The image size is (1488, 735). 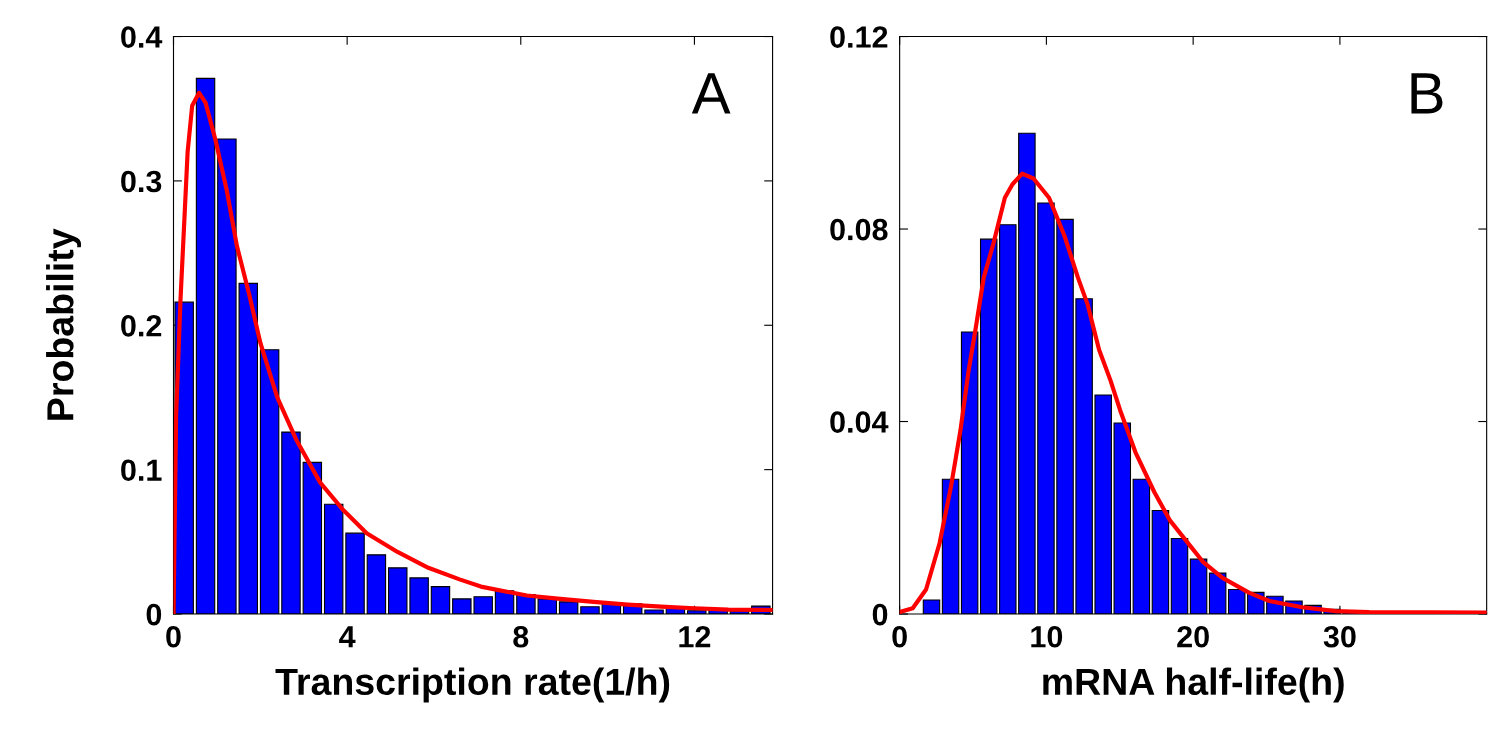 What do you see at coordinates (1047, 636) in the screenshot?
I see `x-tick-label: 10` at bounding box center [1047, 636].